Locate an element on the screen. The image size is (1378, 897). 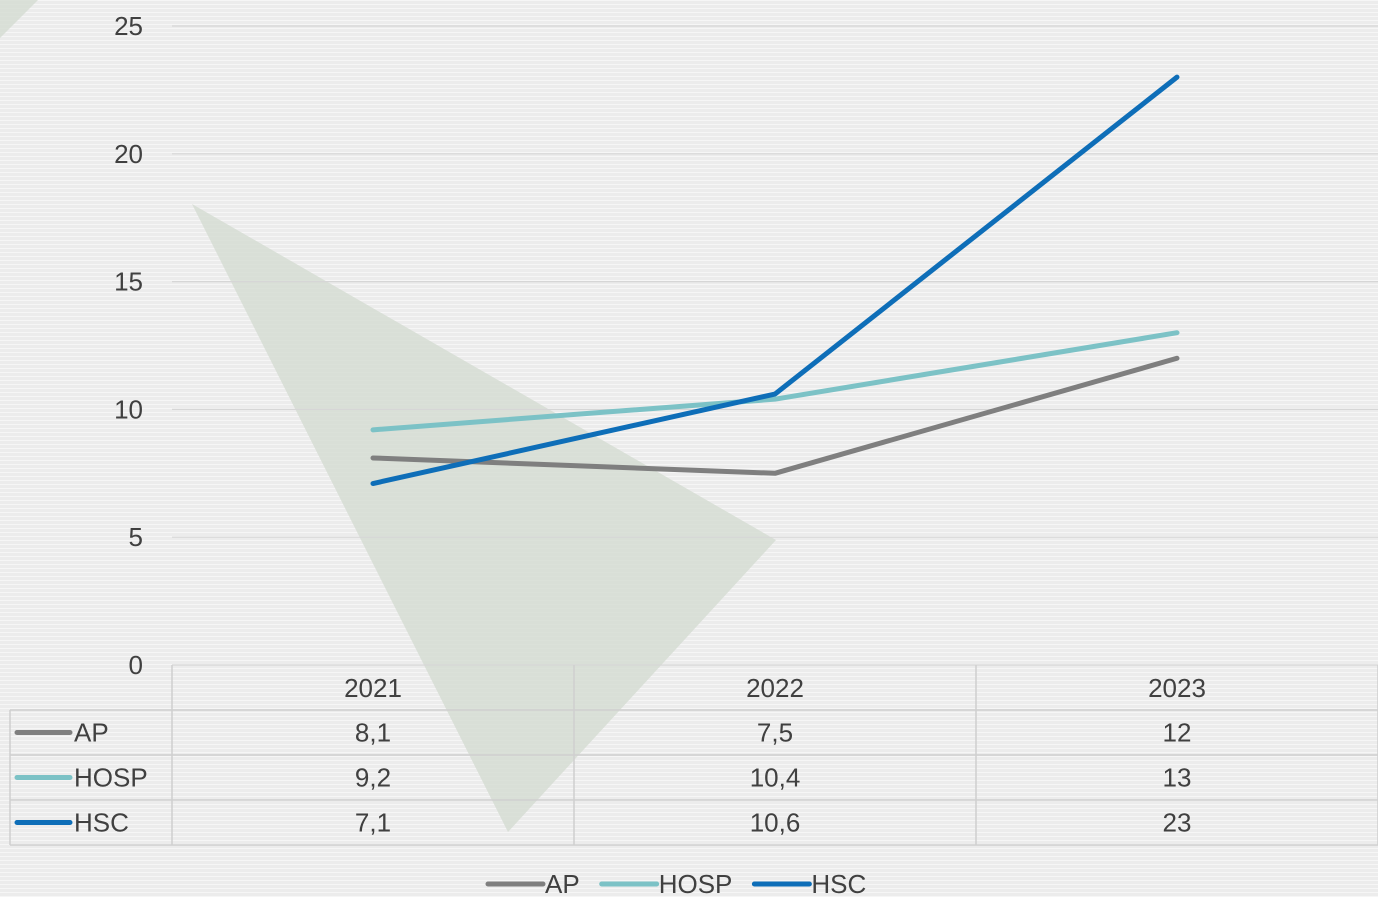
y-tick-label: 15 is located at coordinates (128, 282).